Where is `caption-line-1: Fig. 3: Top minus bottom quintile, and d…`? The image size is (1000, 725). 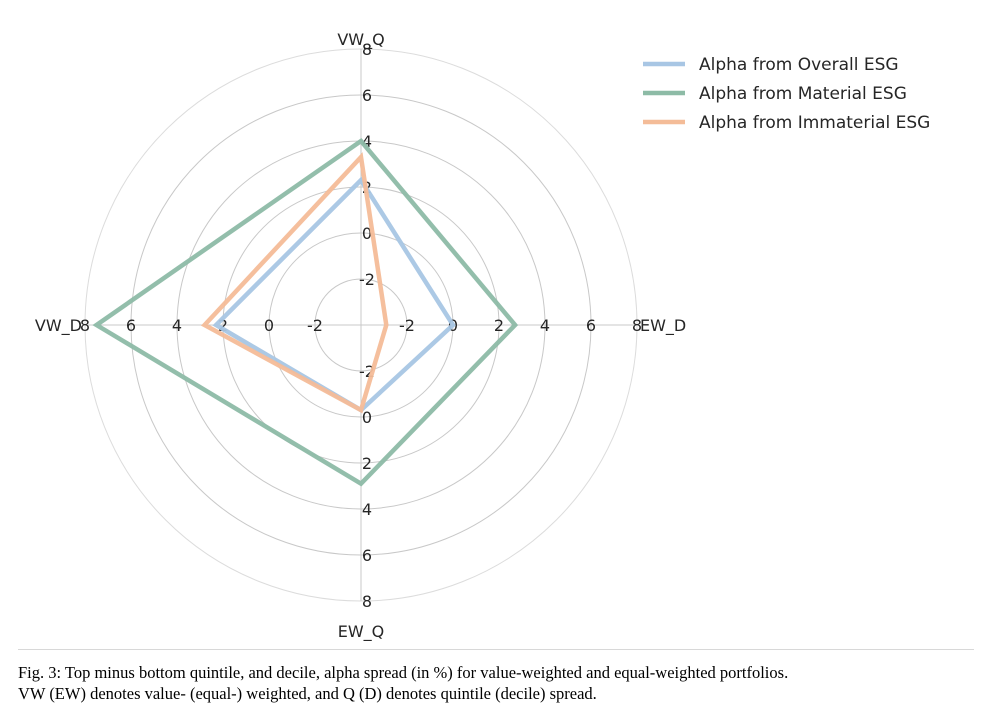 caption-line-1: Fig. 3: Top minus bottom quintile, and d… is located at coordinates (403, 672).